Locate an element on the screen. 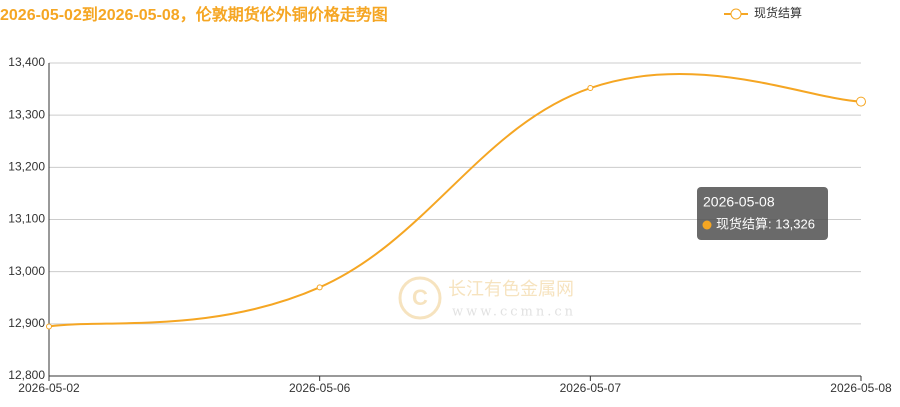 This screenshot has width=900, height=407. x-tick-label: 2026-05-07 is located at coordinates (591, 388).